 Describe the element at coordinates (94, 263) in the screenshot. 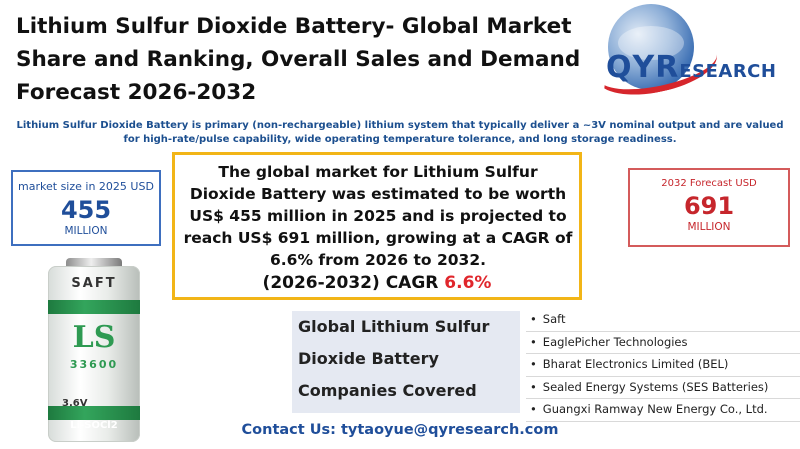

I see `battery-terminal` at that location.